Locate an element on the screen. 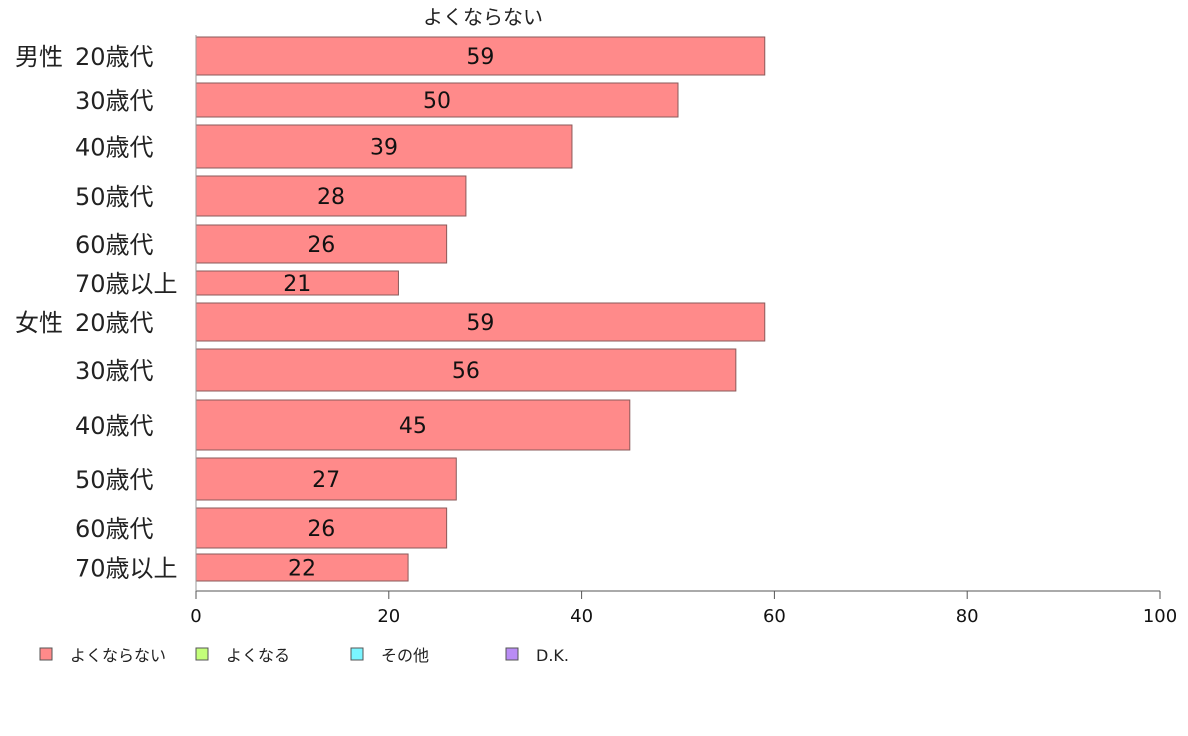 This screenshot has width=1188, height=736. legend-label: D.K. is located at coordinates (552, 655).